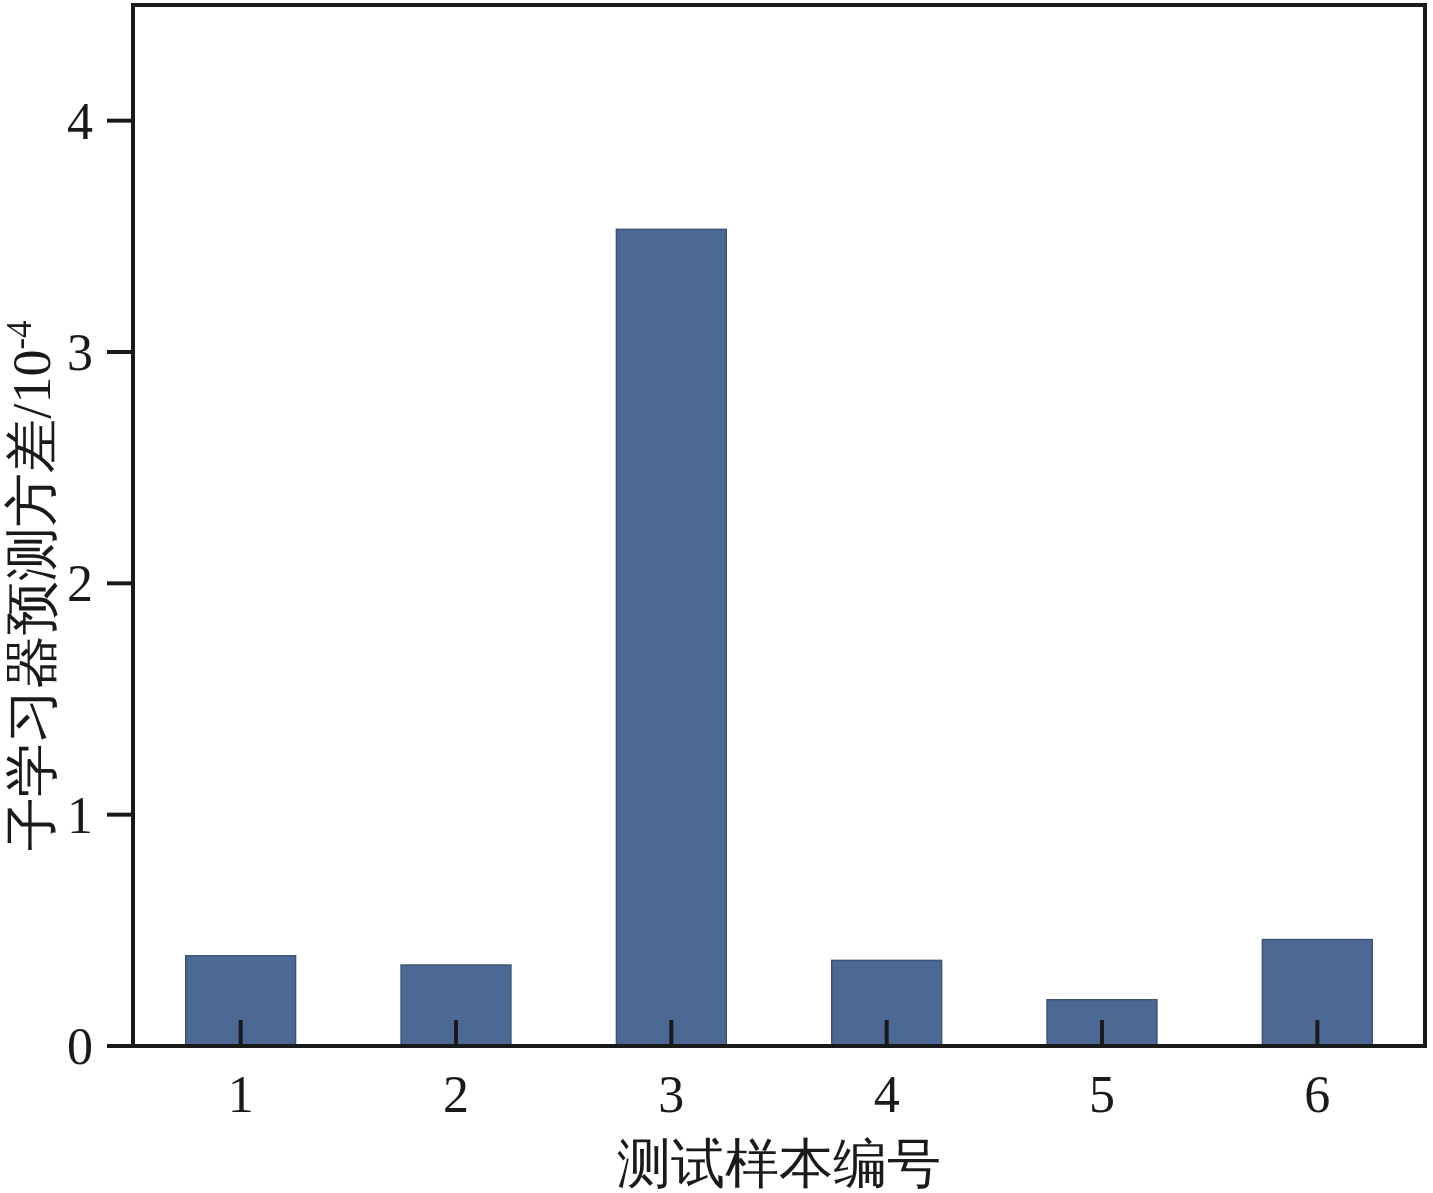 This screenshot has width=1433, height=1193. What do you see at coordinates (1102, 1094) in the screenshot?
I see `x-tick-label: 5` at bounding box center [1102, 1094].